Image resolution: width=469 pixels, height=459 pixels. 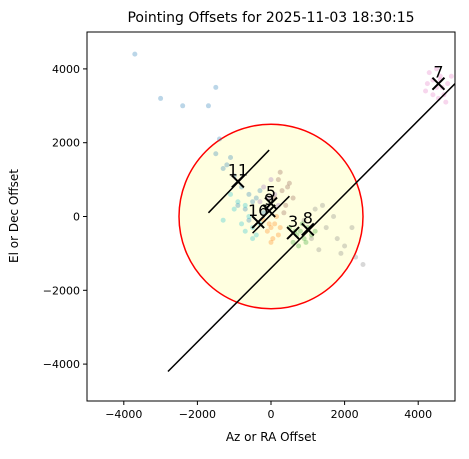 What do you see at coordinates (271, 414) in the screenshot?
I see `x-tick-label: 0` at bounding box center [271, 414].